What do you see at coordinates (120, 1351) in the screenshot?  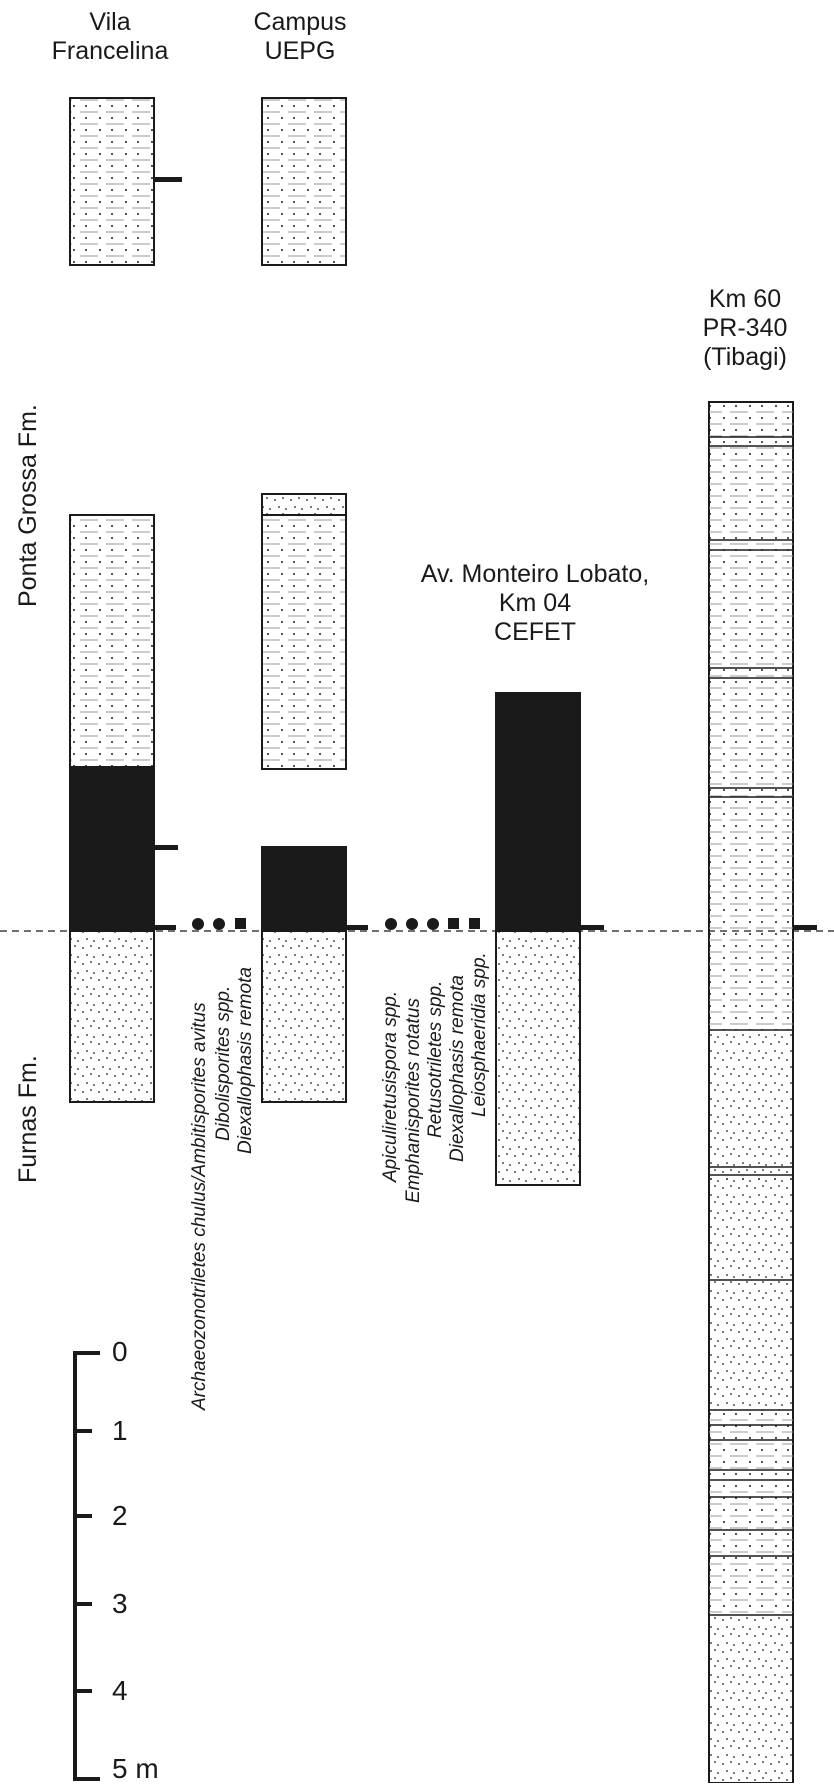 I see `scale-label-0: 0` at bounding box center [120, 1351].